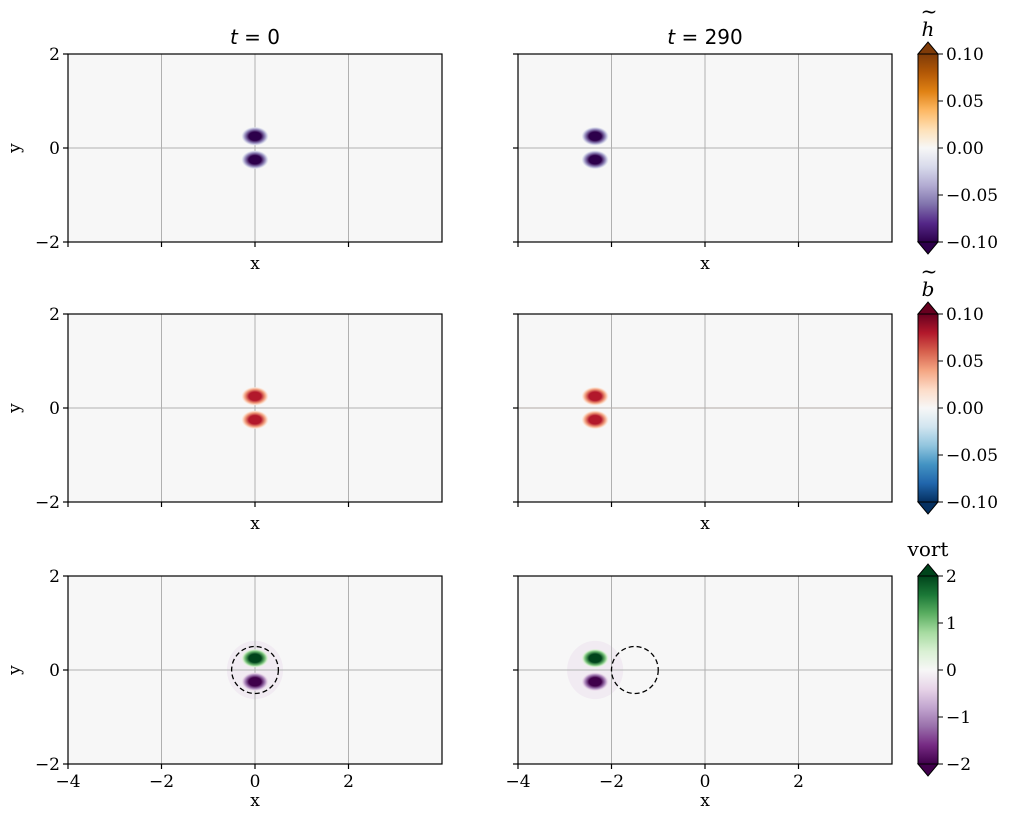  I want to click on column-title: t = 290, so click(705, 37).